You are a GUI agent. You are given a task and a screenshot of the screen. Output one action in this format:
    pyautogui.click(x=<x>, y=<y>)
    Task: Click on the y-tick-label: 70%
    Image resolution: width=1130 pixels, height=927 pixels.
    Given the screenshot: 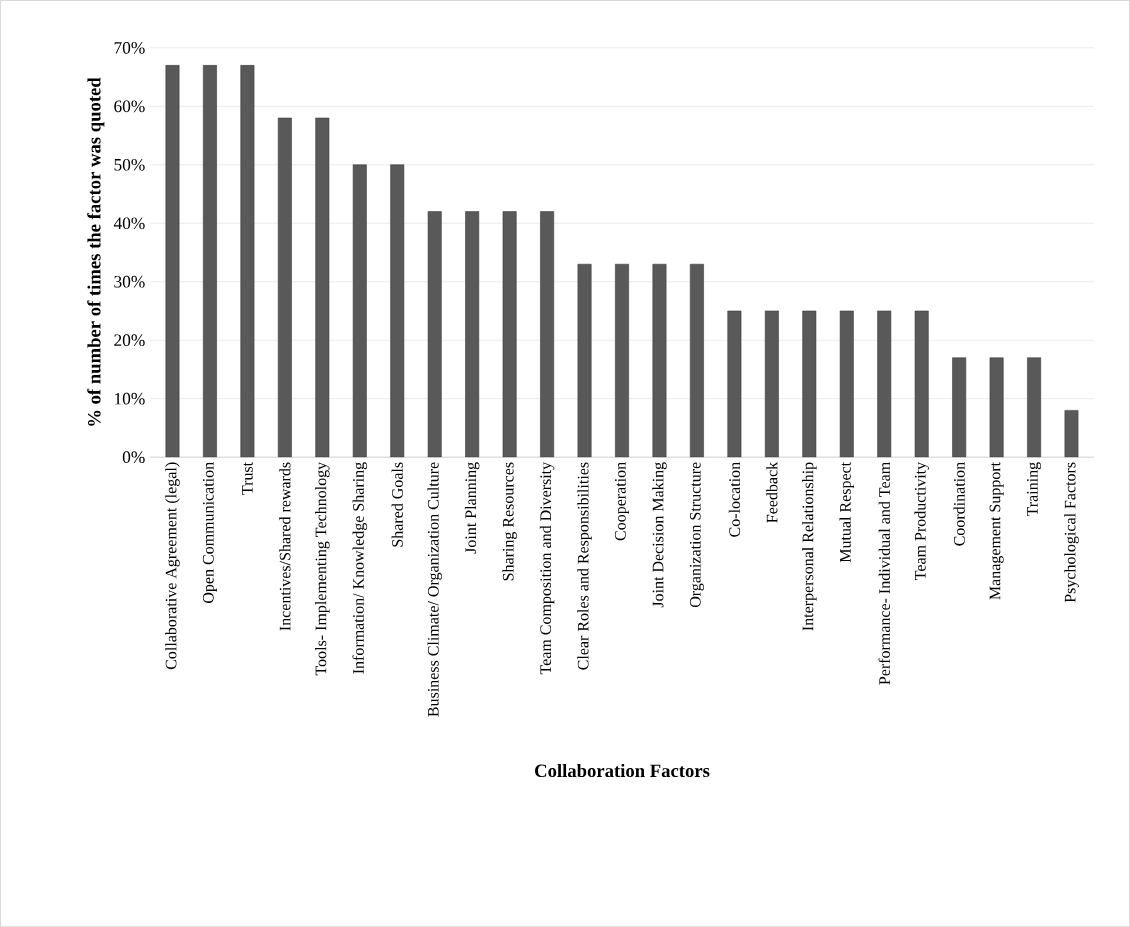 What is the action you would take?
    pyautogui.click(x=129, y=47)
    